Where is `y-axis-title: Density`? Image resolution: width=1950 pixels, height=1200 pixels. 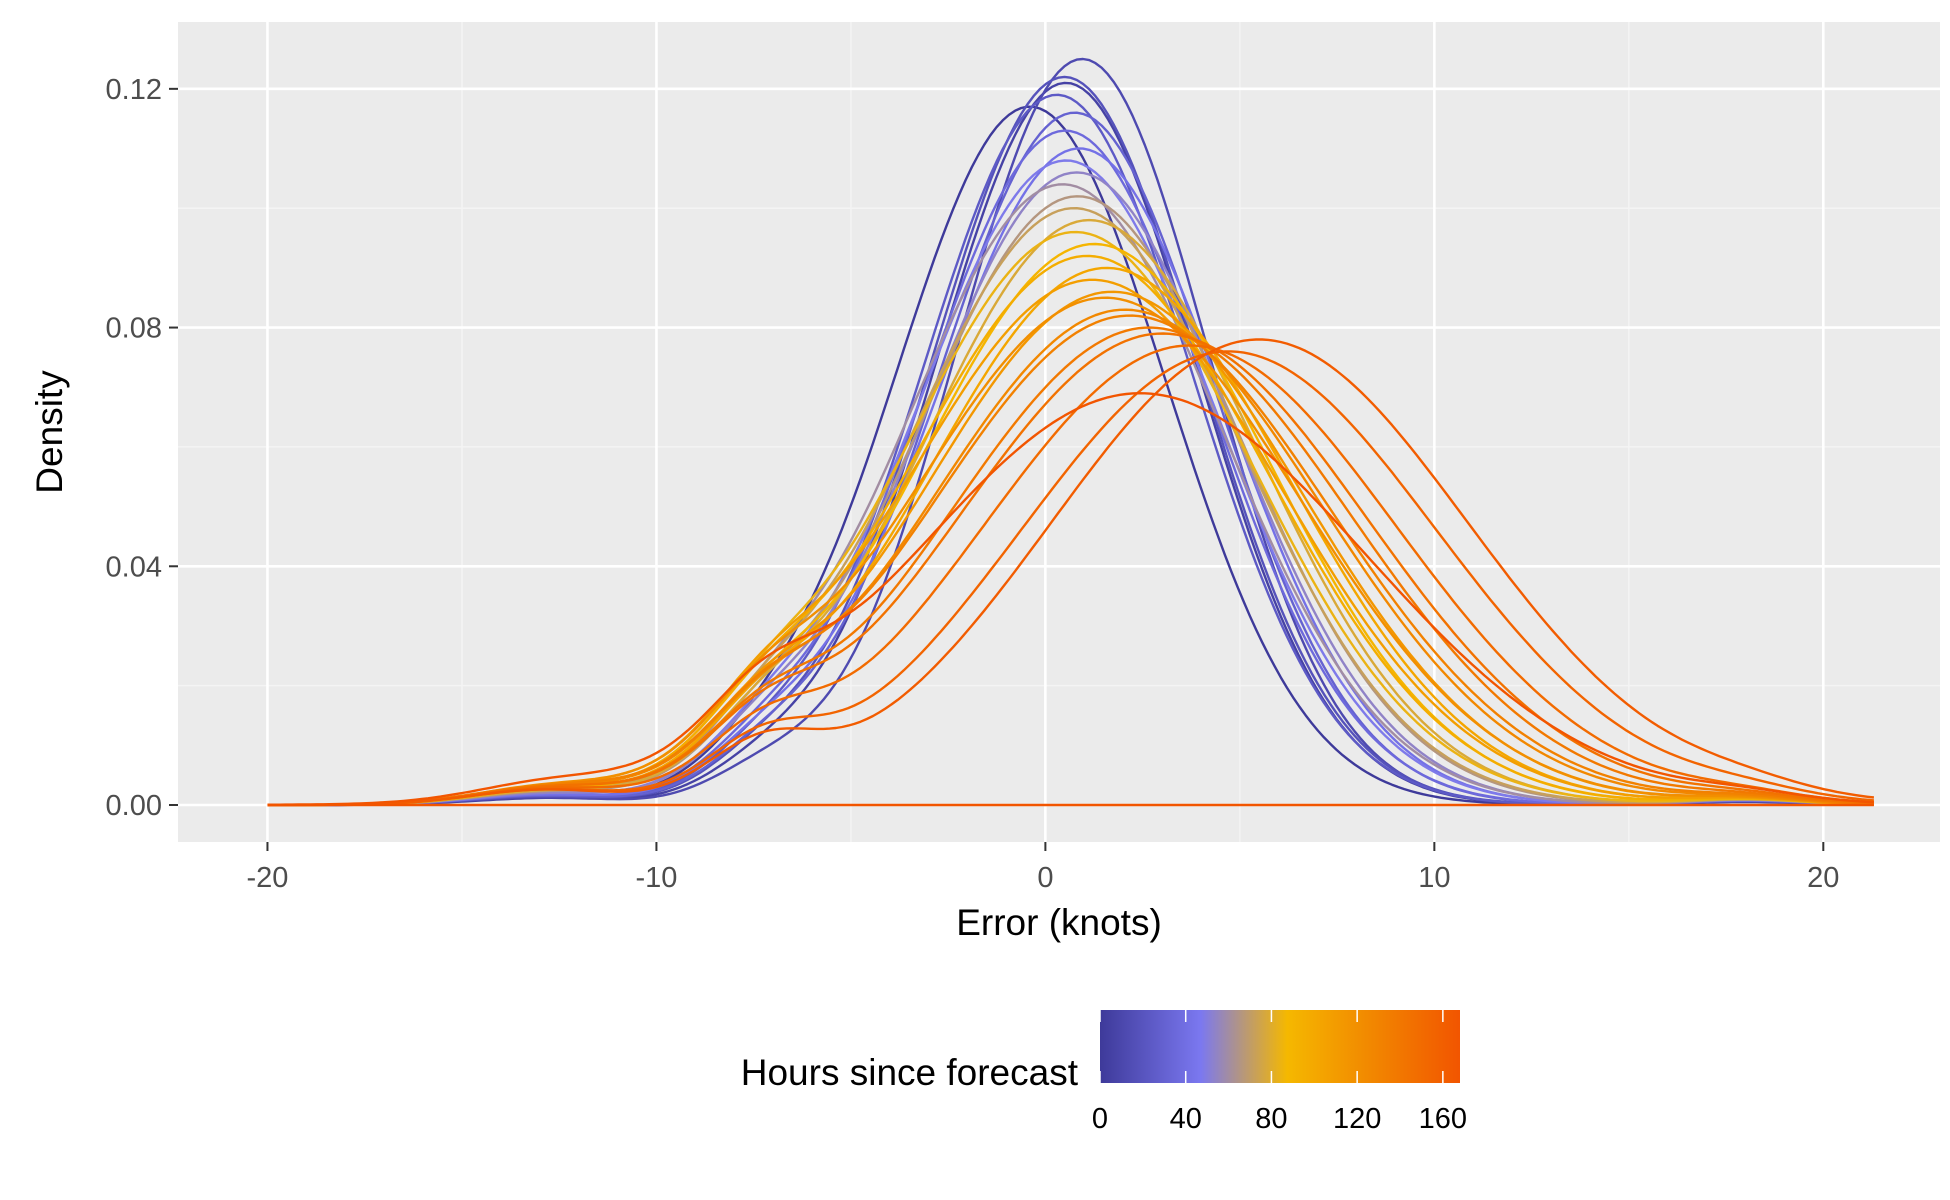
y-axis-title: Density is located at coordinates (49, 432).